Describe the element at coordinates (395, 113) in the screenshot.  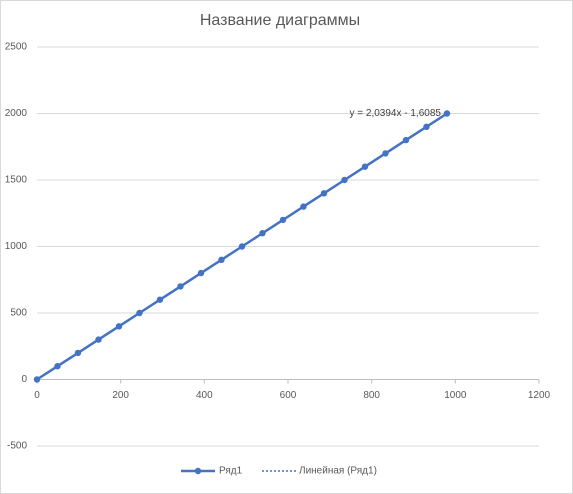
I see `trendline-equation: y = 2,0394x - 1,6085` at that location.